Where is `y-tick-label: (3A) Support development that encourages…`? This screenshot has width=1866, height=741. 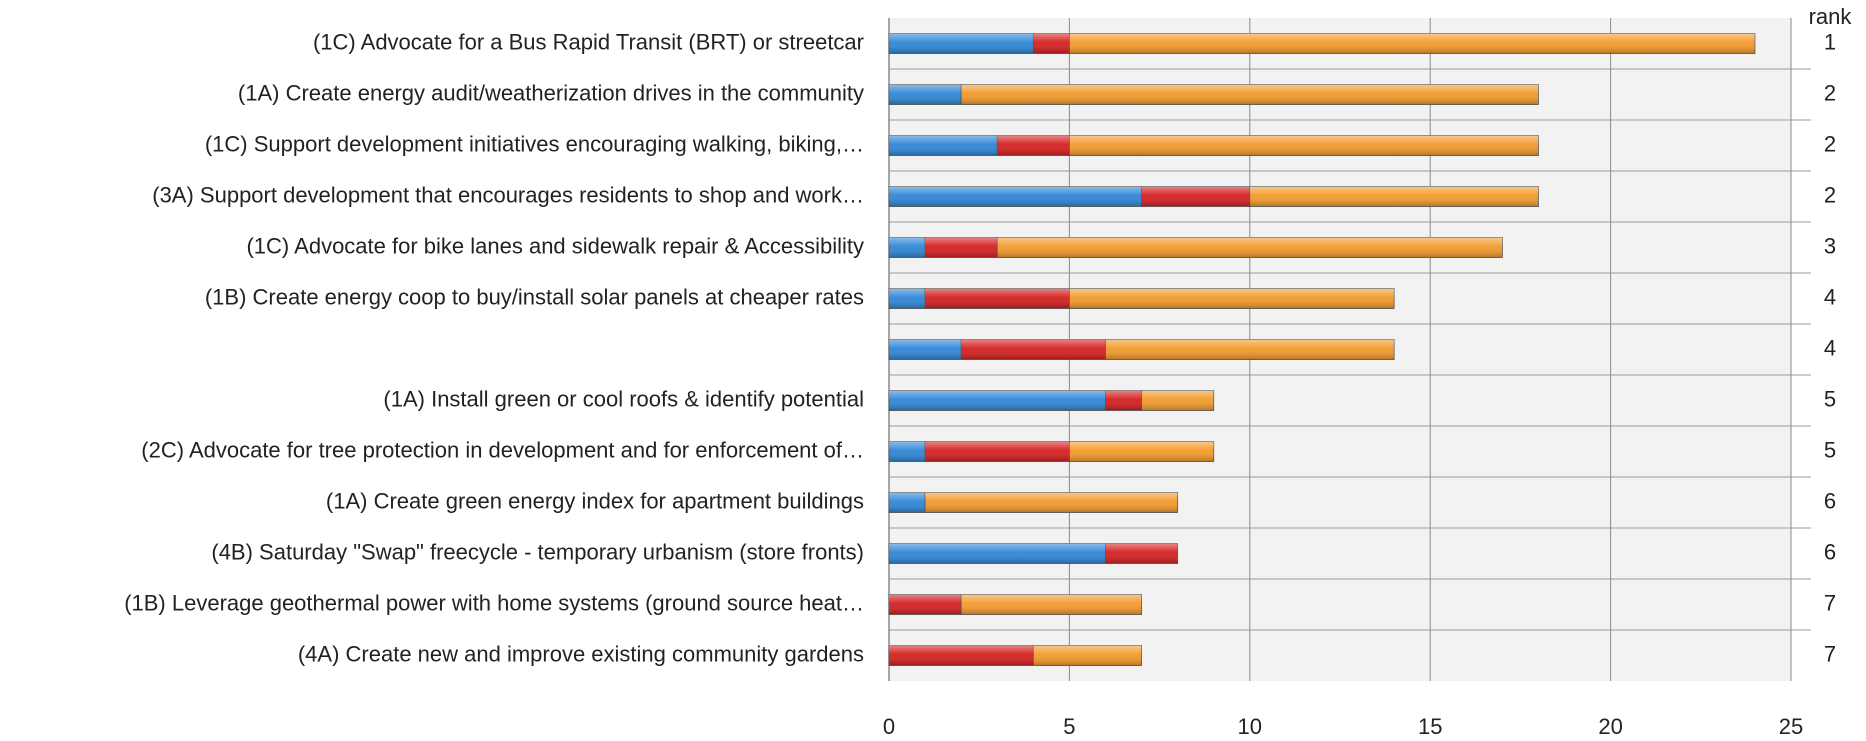 y-tick-label: (3A) Support development that encourages… is located at coordinates (508, 194).